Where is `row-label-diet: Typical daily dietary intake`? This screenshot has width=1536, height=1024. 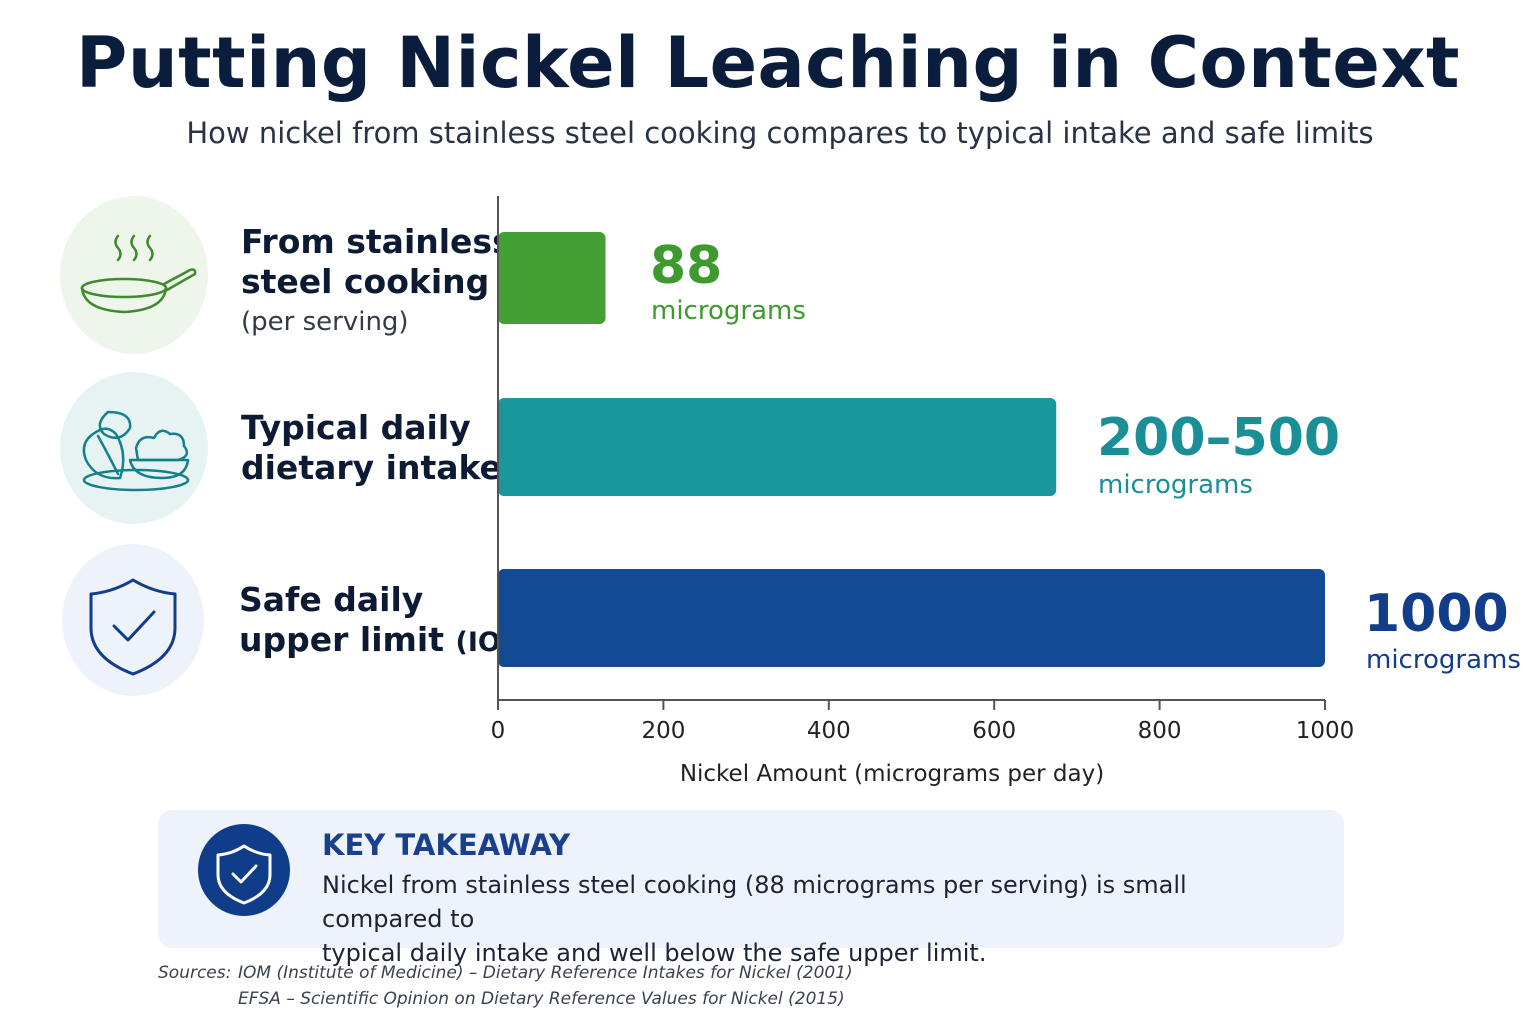
row-label-diet: Typical daily dietary intake is located at coordinates (371, 448).